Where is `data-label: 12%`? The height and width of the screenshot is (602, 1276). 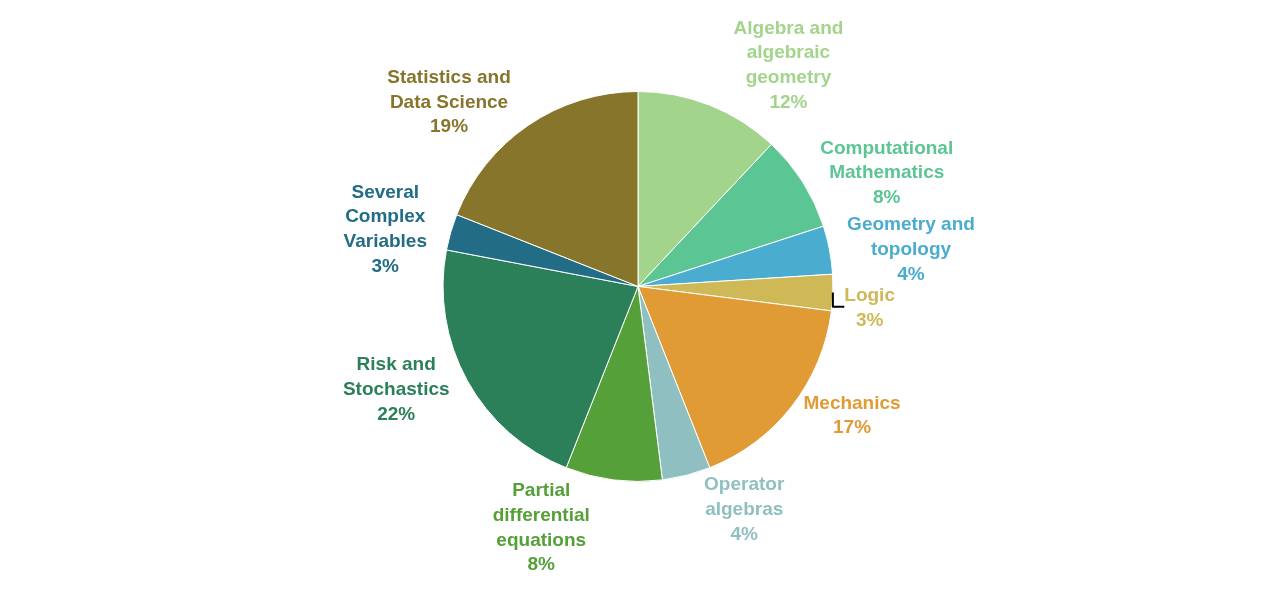
data-label: 12% is located at coordinates (788, 101).